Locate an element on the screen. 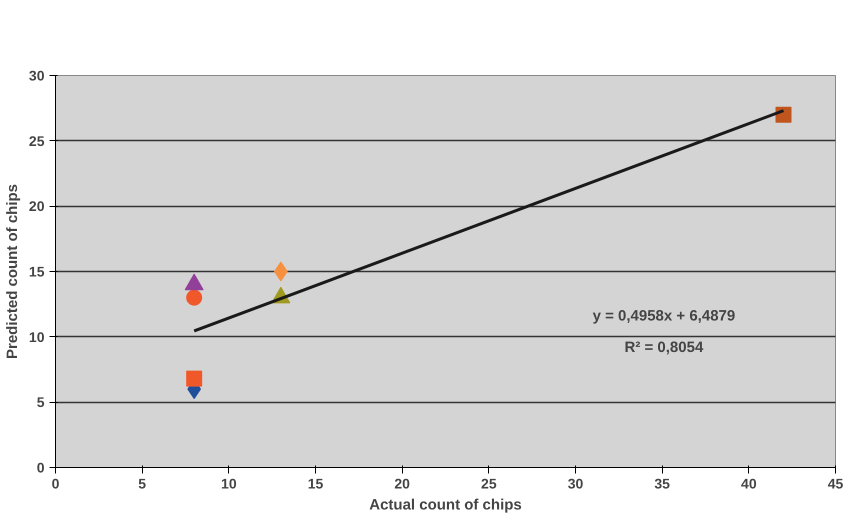  y-tick-label: 15 is located at coordinates (36, 272).